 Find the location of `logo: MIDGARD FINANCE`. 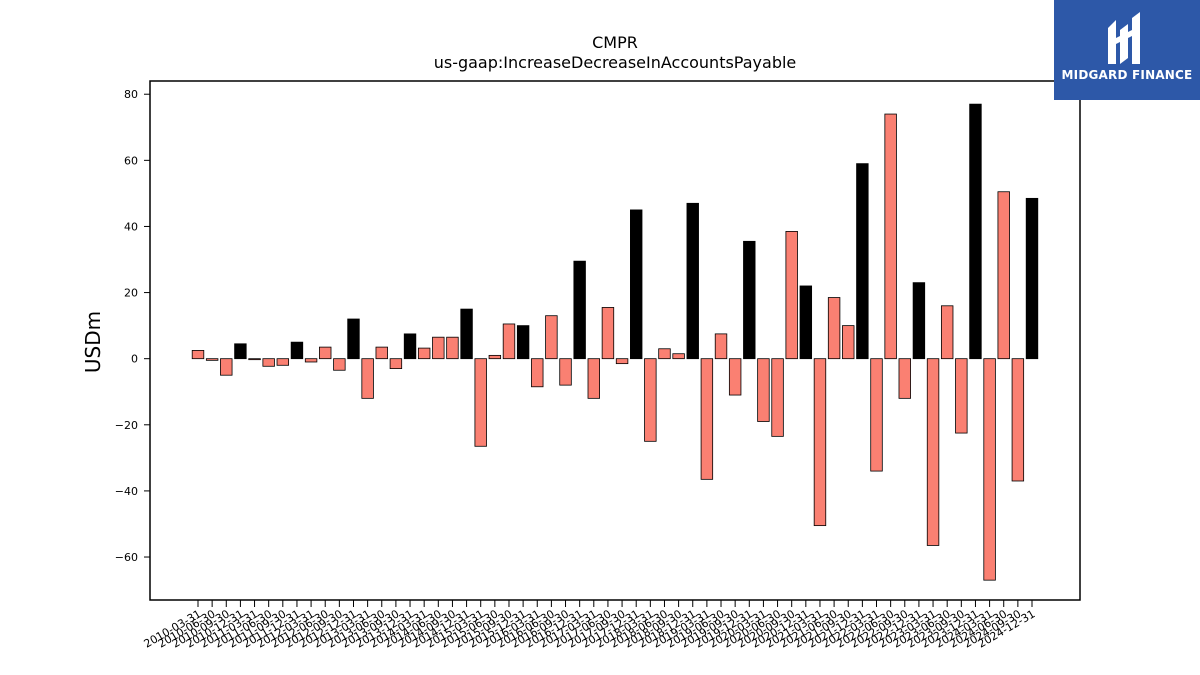

logo: MIDGARD FINANCE is located at coordinates (1127, 50).